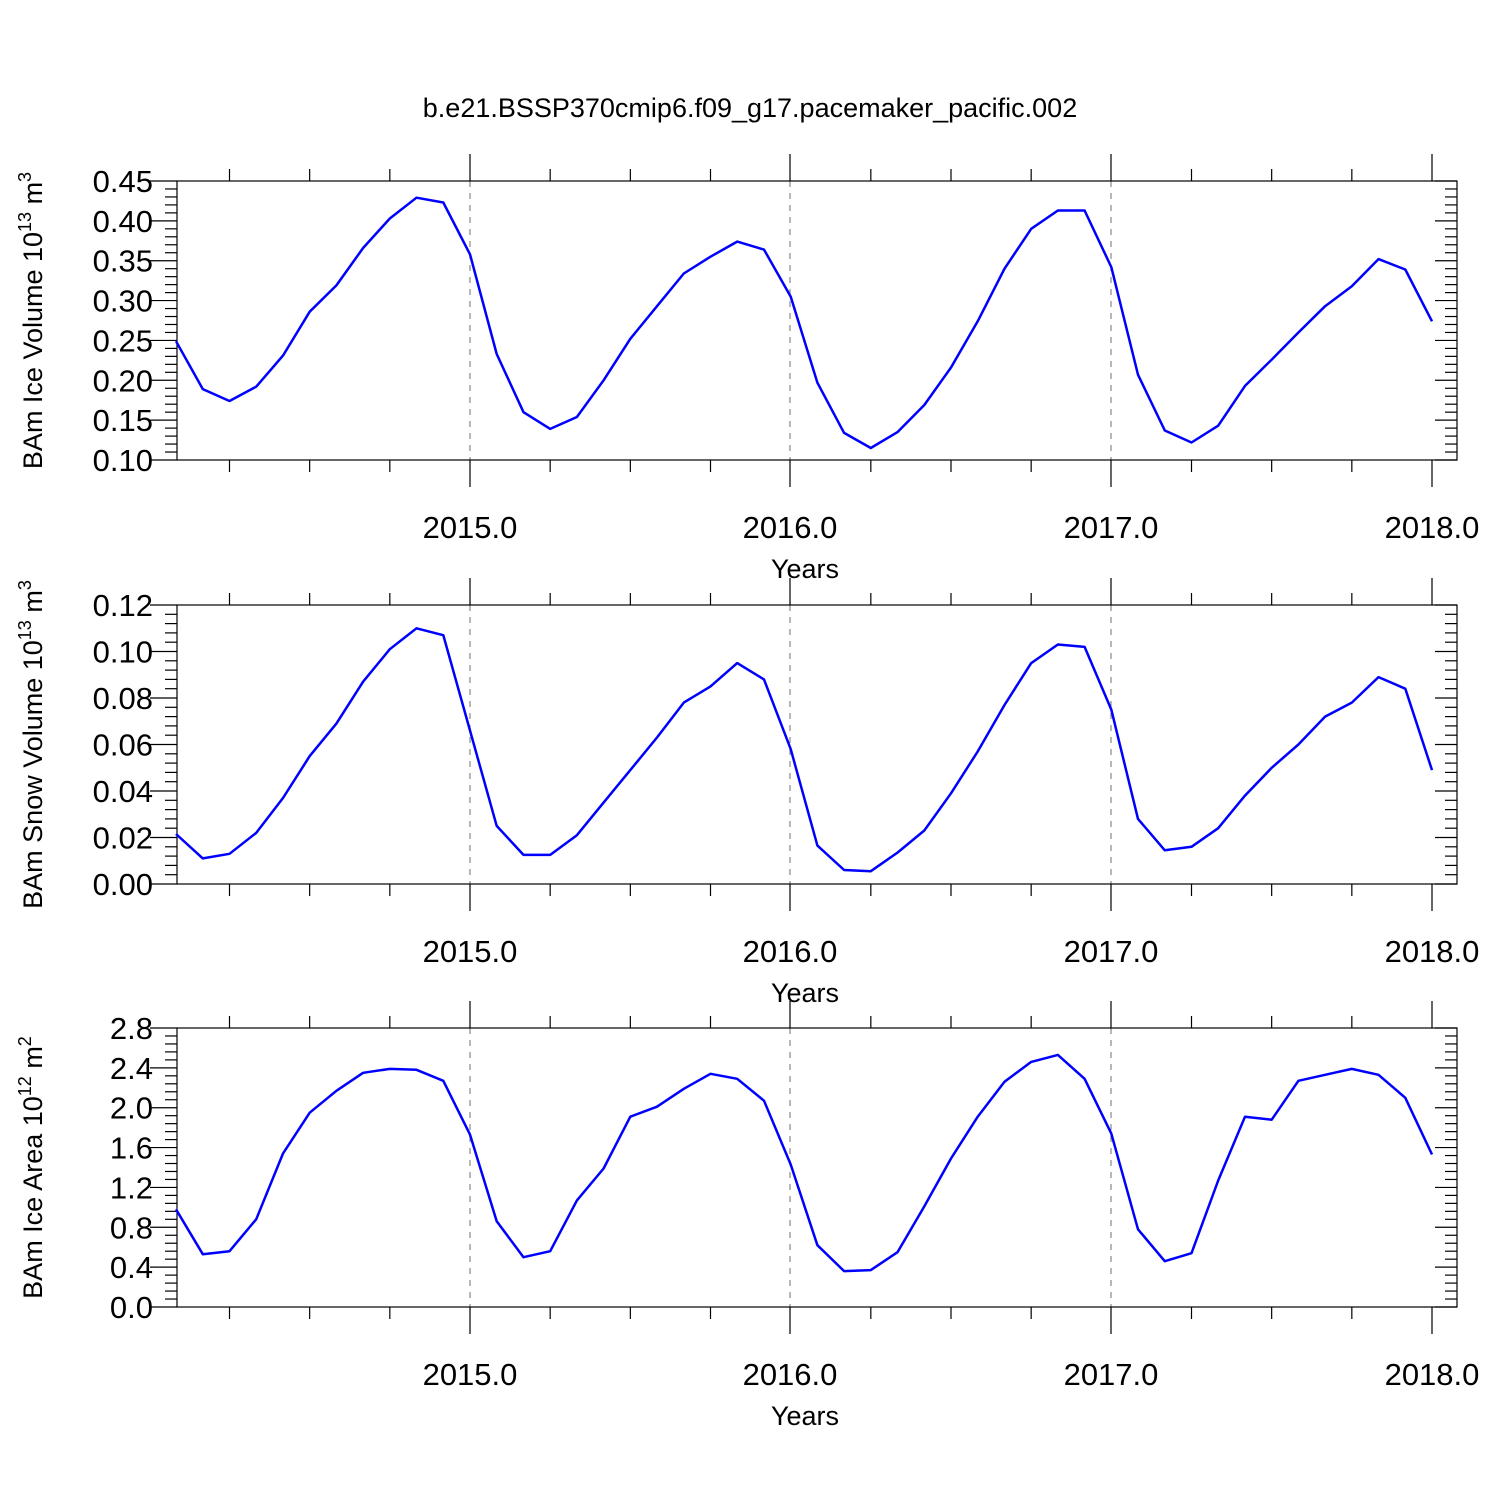 The height and width of the screenshot is (1500, 1500). What do you see at coordinates (123, 221) in the screenshot?
I see `y-tick-label: 0.40` at bounding box center [123, 221].